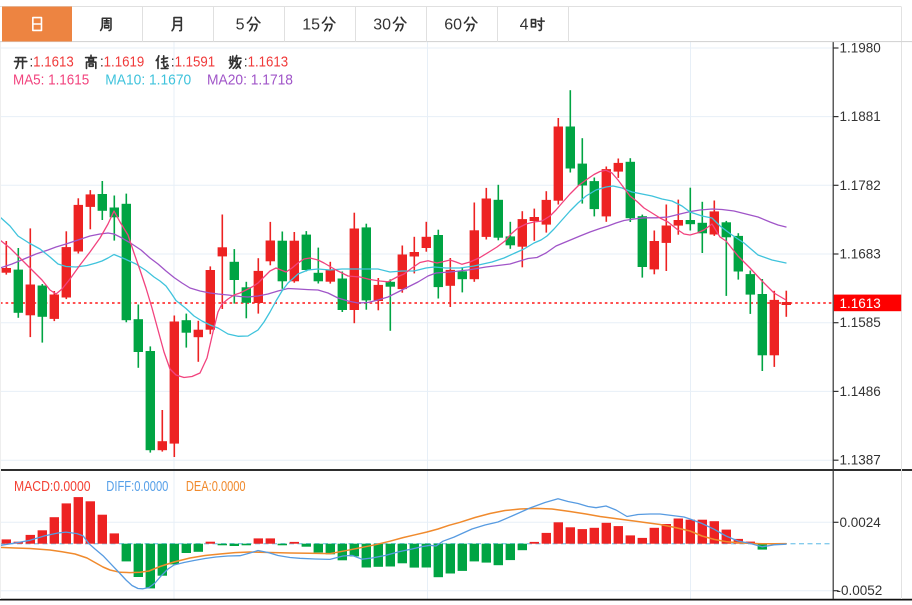 Image resolution: width=912 pixels, height=605 pixels. What do you see at coordinates (382, 25) in the screenshot?
I see `svg-text: 30` at bounding box center [382, 25].